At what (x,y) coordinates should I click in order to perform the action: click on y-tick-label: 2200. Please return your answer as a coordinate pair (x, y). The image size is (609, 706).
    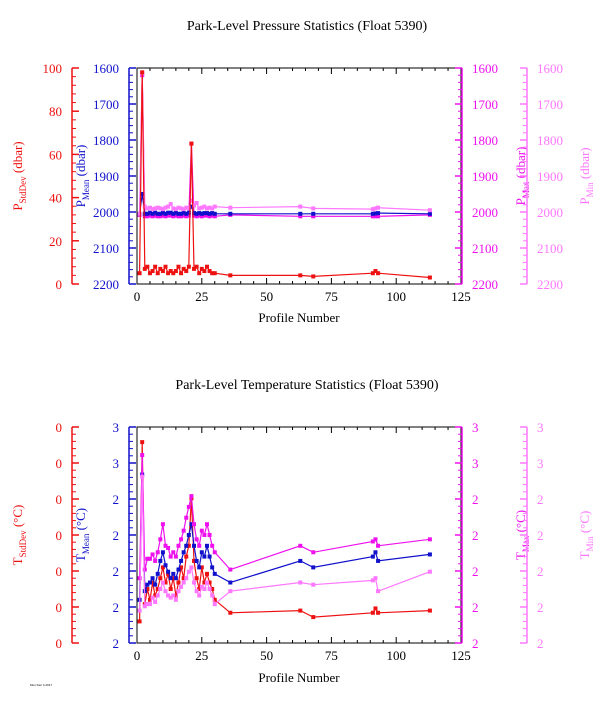
    Looking at the image, I should click on (106, 284).